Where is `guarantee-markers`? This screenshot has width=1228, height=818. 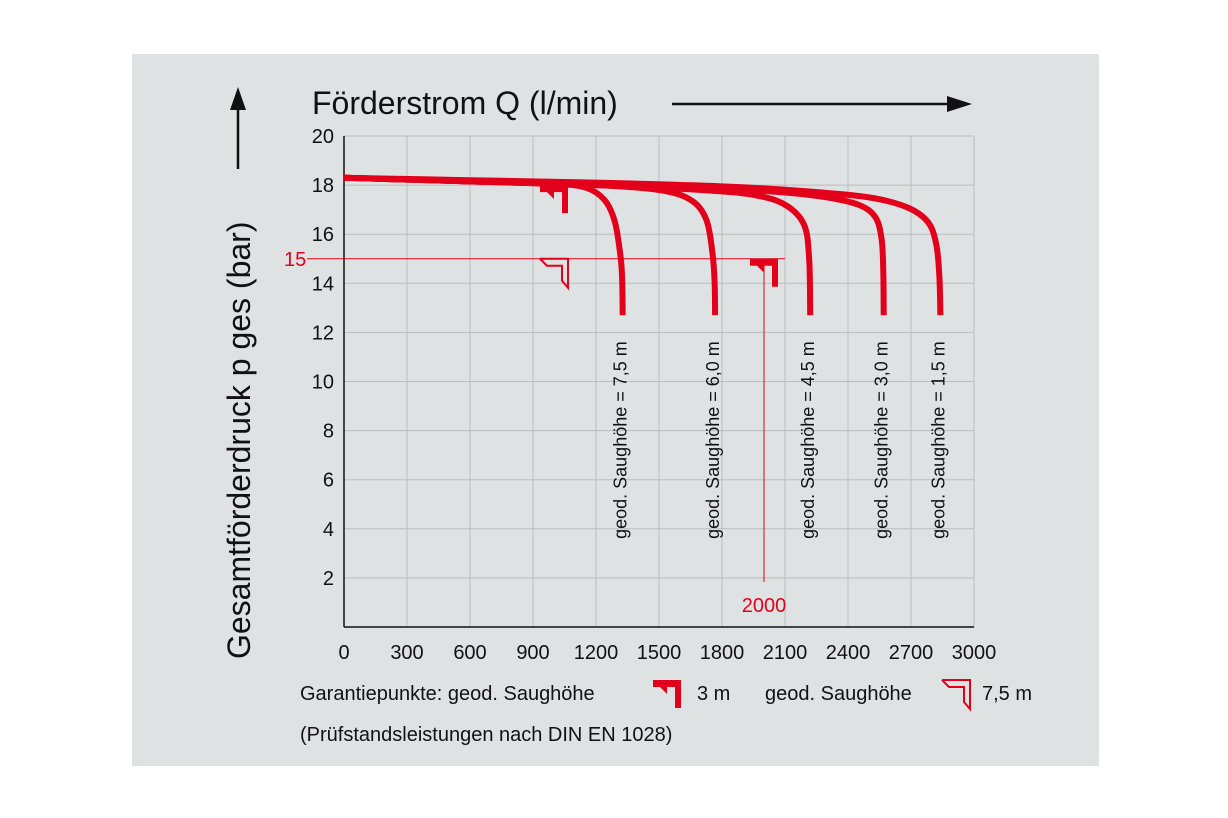
guarantee-markers is located at coordinates (658, 238).